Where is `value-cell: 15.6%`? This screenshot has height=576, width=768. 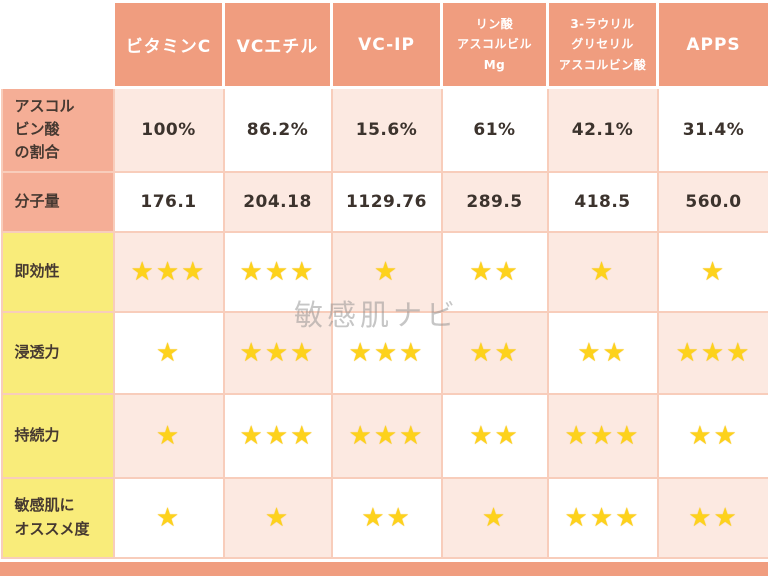
value-cell: 15.6% is located at coordinates (386, 129).